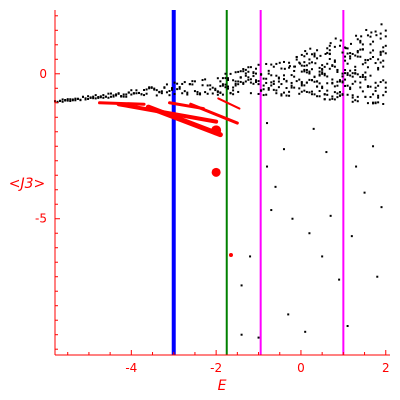 The image size is (400, 400). What do you see at coordinates (386, 368) in the screenshot?
I see `x-tick-label: 2` at bounding box center [386, 368].